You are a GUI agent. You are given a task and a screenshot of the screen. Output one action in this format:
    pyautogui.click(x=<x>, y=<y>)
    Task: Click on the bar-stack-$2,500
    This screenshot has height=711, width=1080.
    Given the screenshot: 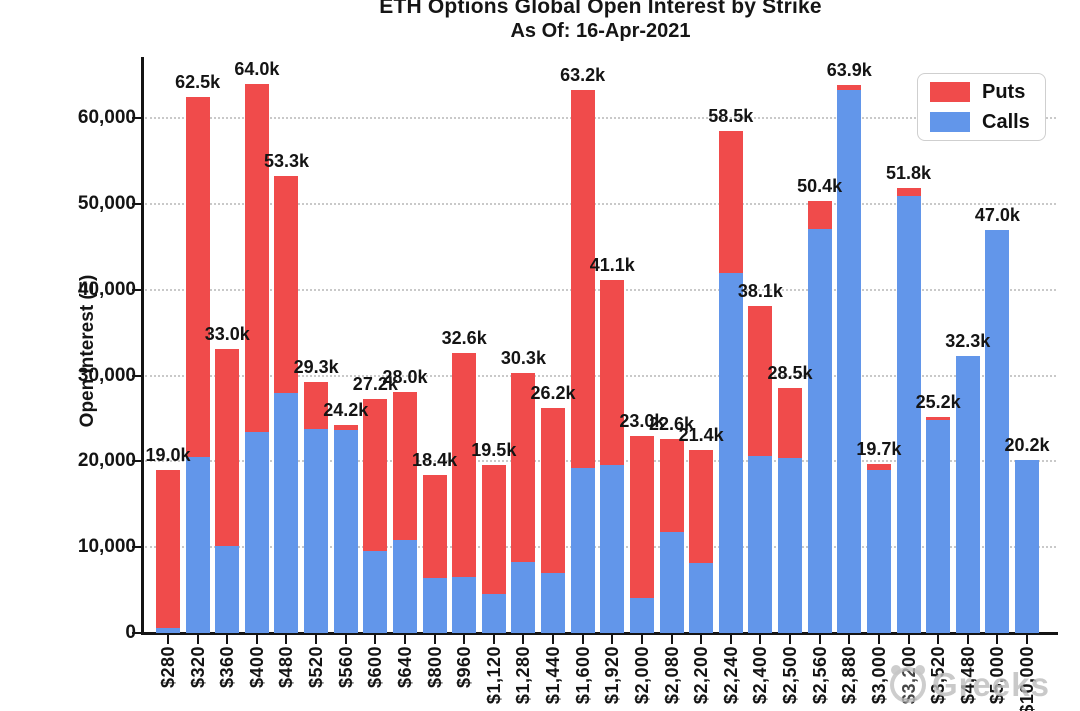 What is the action you would take?
    pyautogui.click(x=790, y=510)
    